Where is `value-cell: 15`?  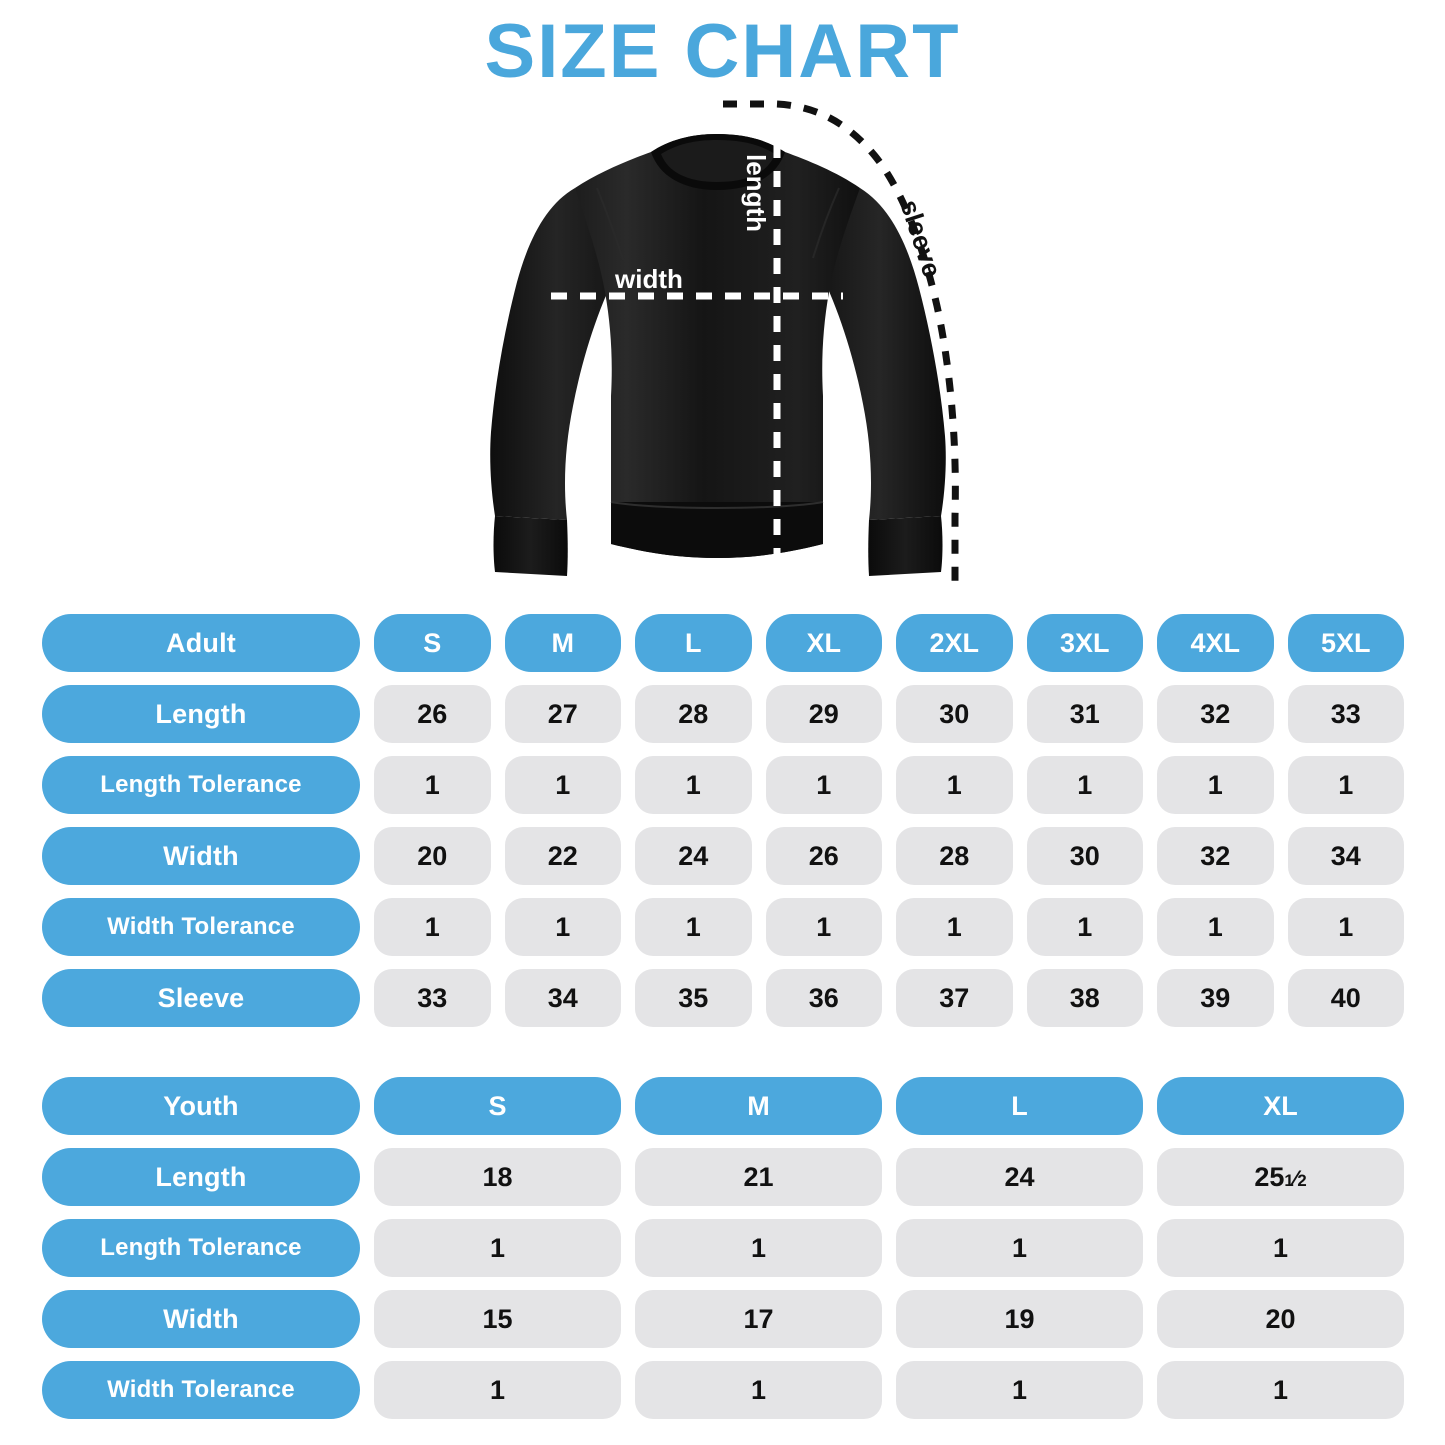 value-cell: 15 is located at coordinates (497, 1319).